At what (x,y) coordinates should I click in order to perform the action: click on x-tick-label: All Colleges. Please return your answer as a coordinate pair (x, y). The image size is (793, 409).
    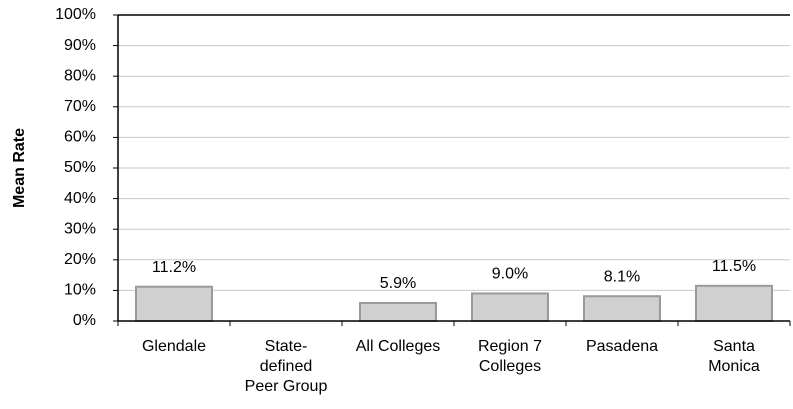
    Looking at the image, I should click on (398, 346).